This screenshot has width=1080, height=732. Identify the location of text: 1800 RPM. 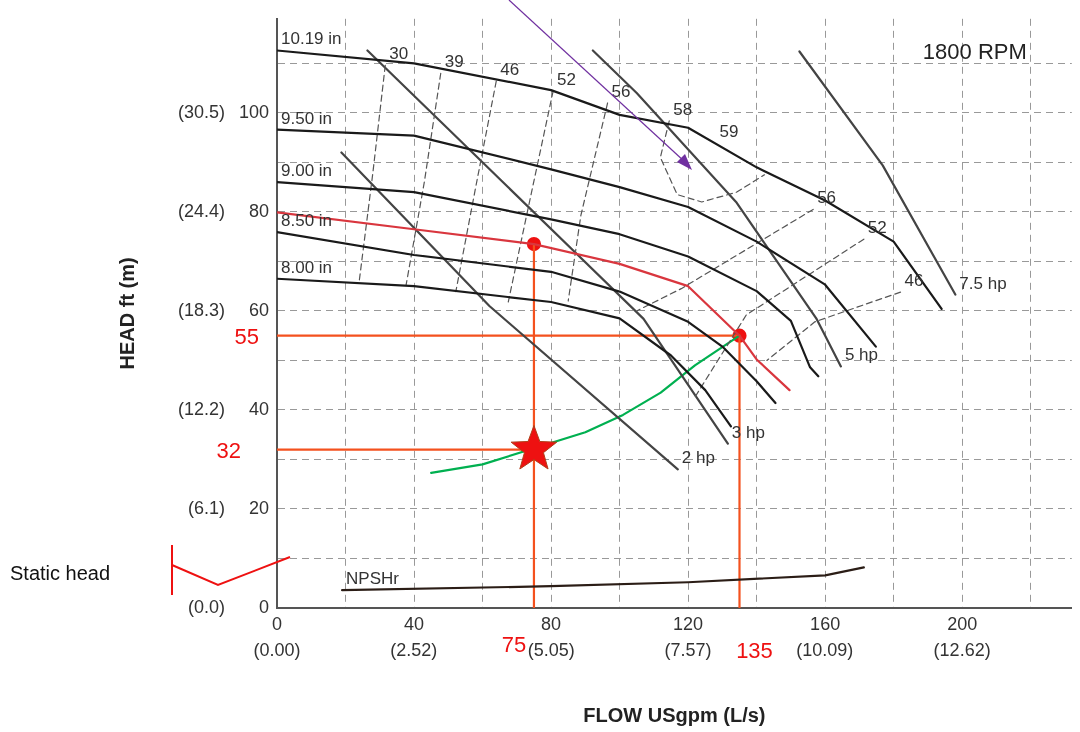
(974, 51).